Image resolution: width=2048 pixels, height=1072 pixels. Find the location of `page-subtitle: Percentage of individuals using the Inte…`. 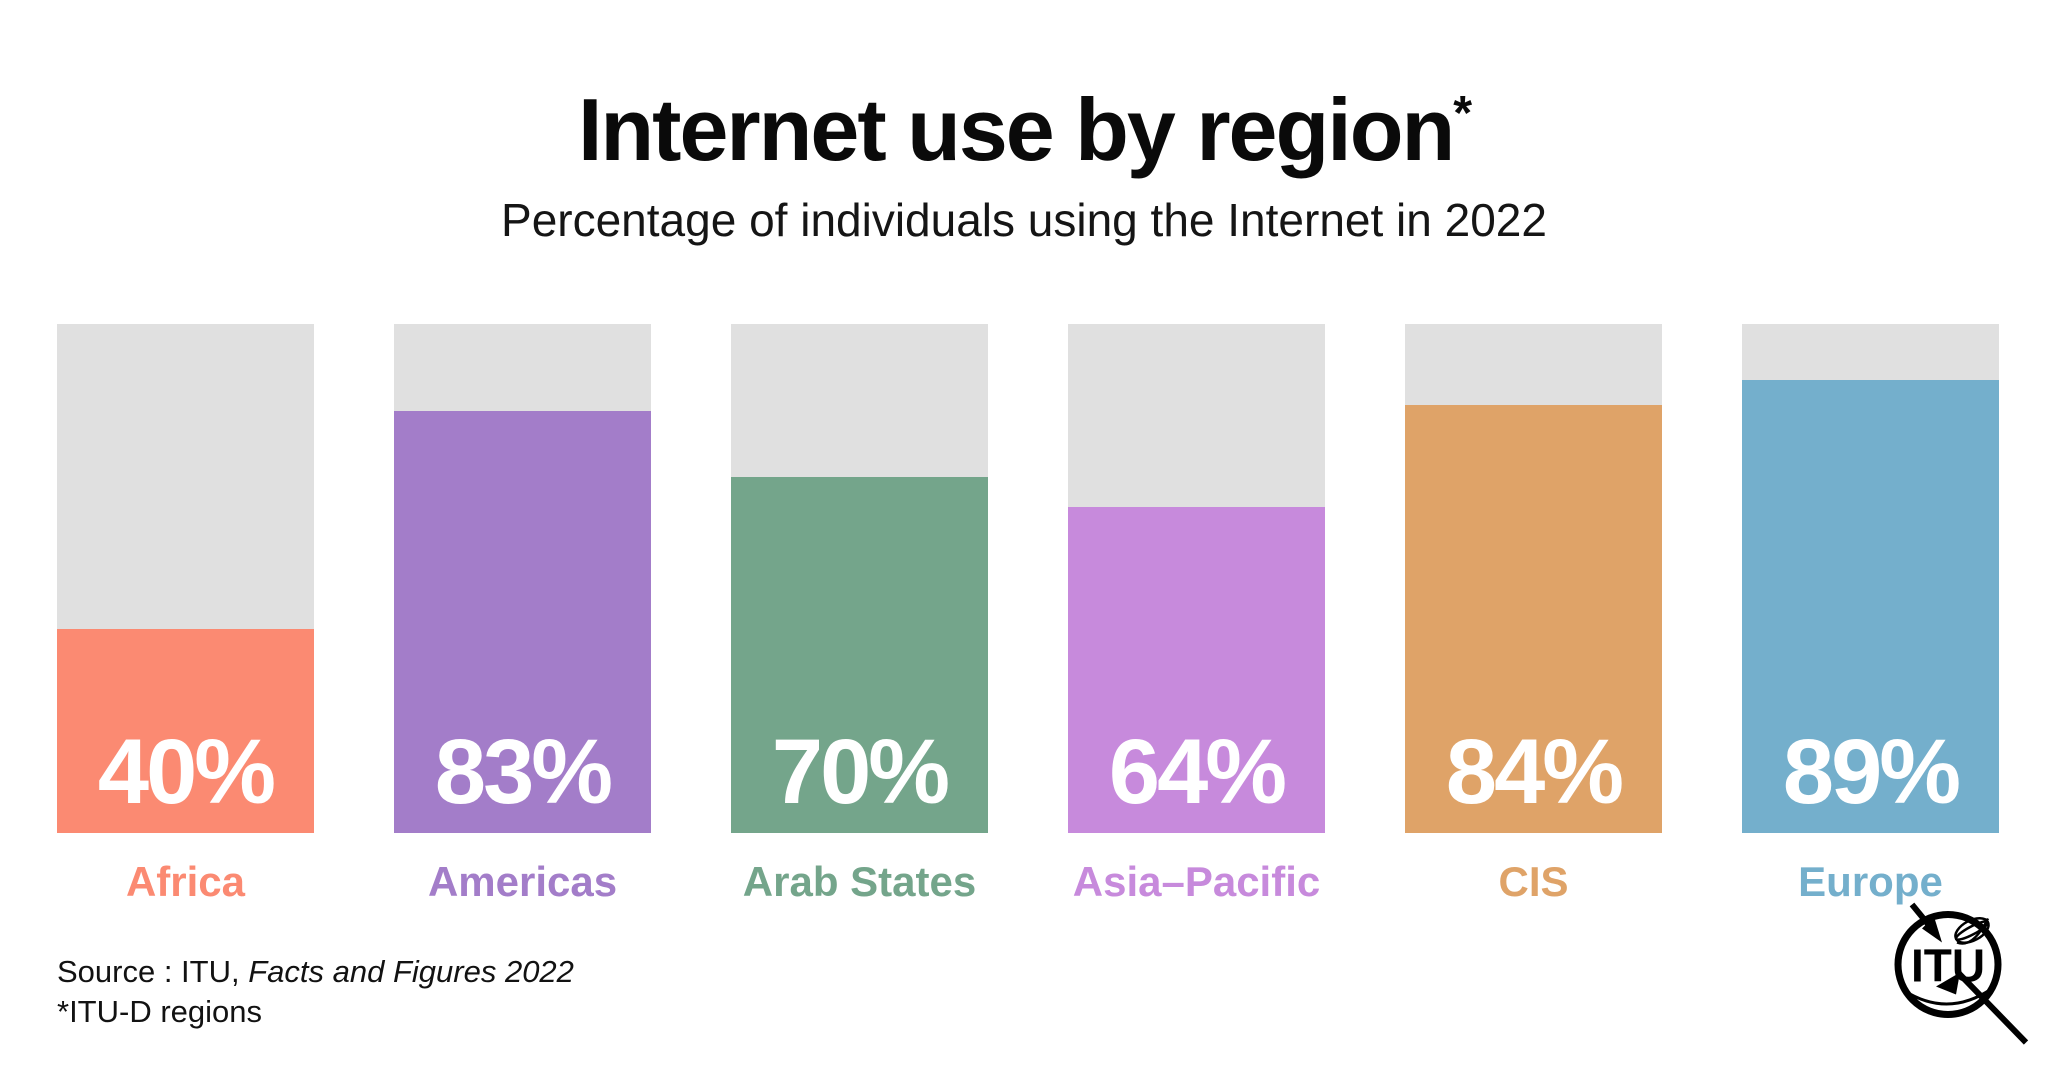

page-subtitle: Percentage of individuals using the Inte… is located at coordinates (1024, 220).